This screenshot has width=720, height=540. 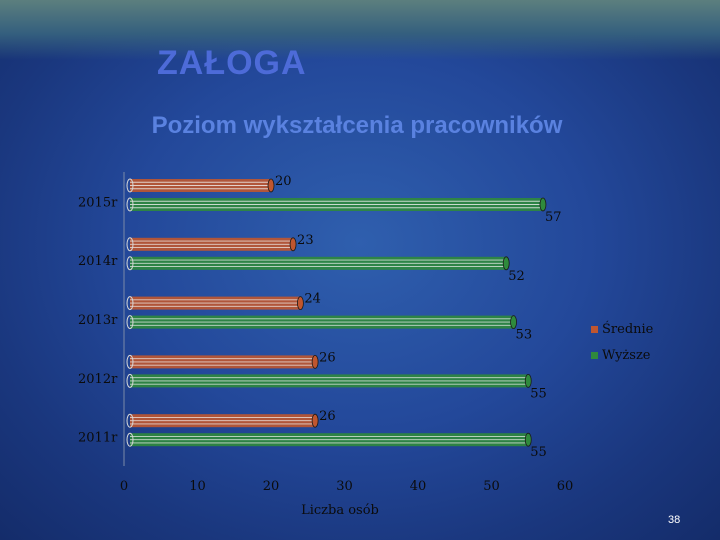 What do you see at coordinates (305, 240) in the screenshot?
I see `data-label: 23` at bounding box center [305, 240].